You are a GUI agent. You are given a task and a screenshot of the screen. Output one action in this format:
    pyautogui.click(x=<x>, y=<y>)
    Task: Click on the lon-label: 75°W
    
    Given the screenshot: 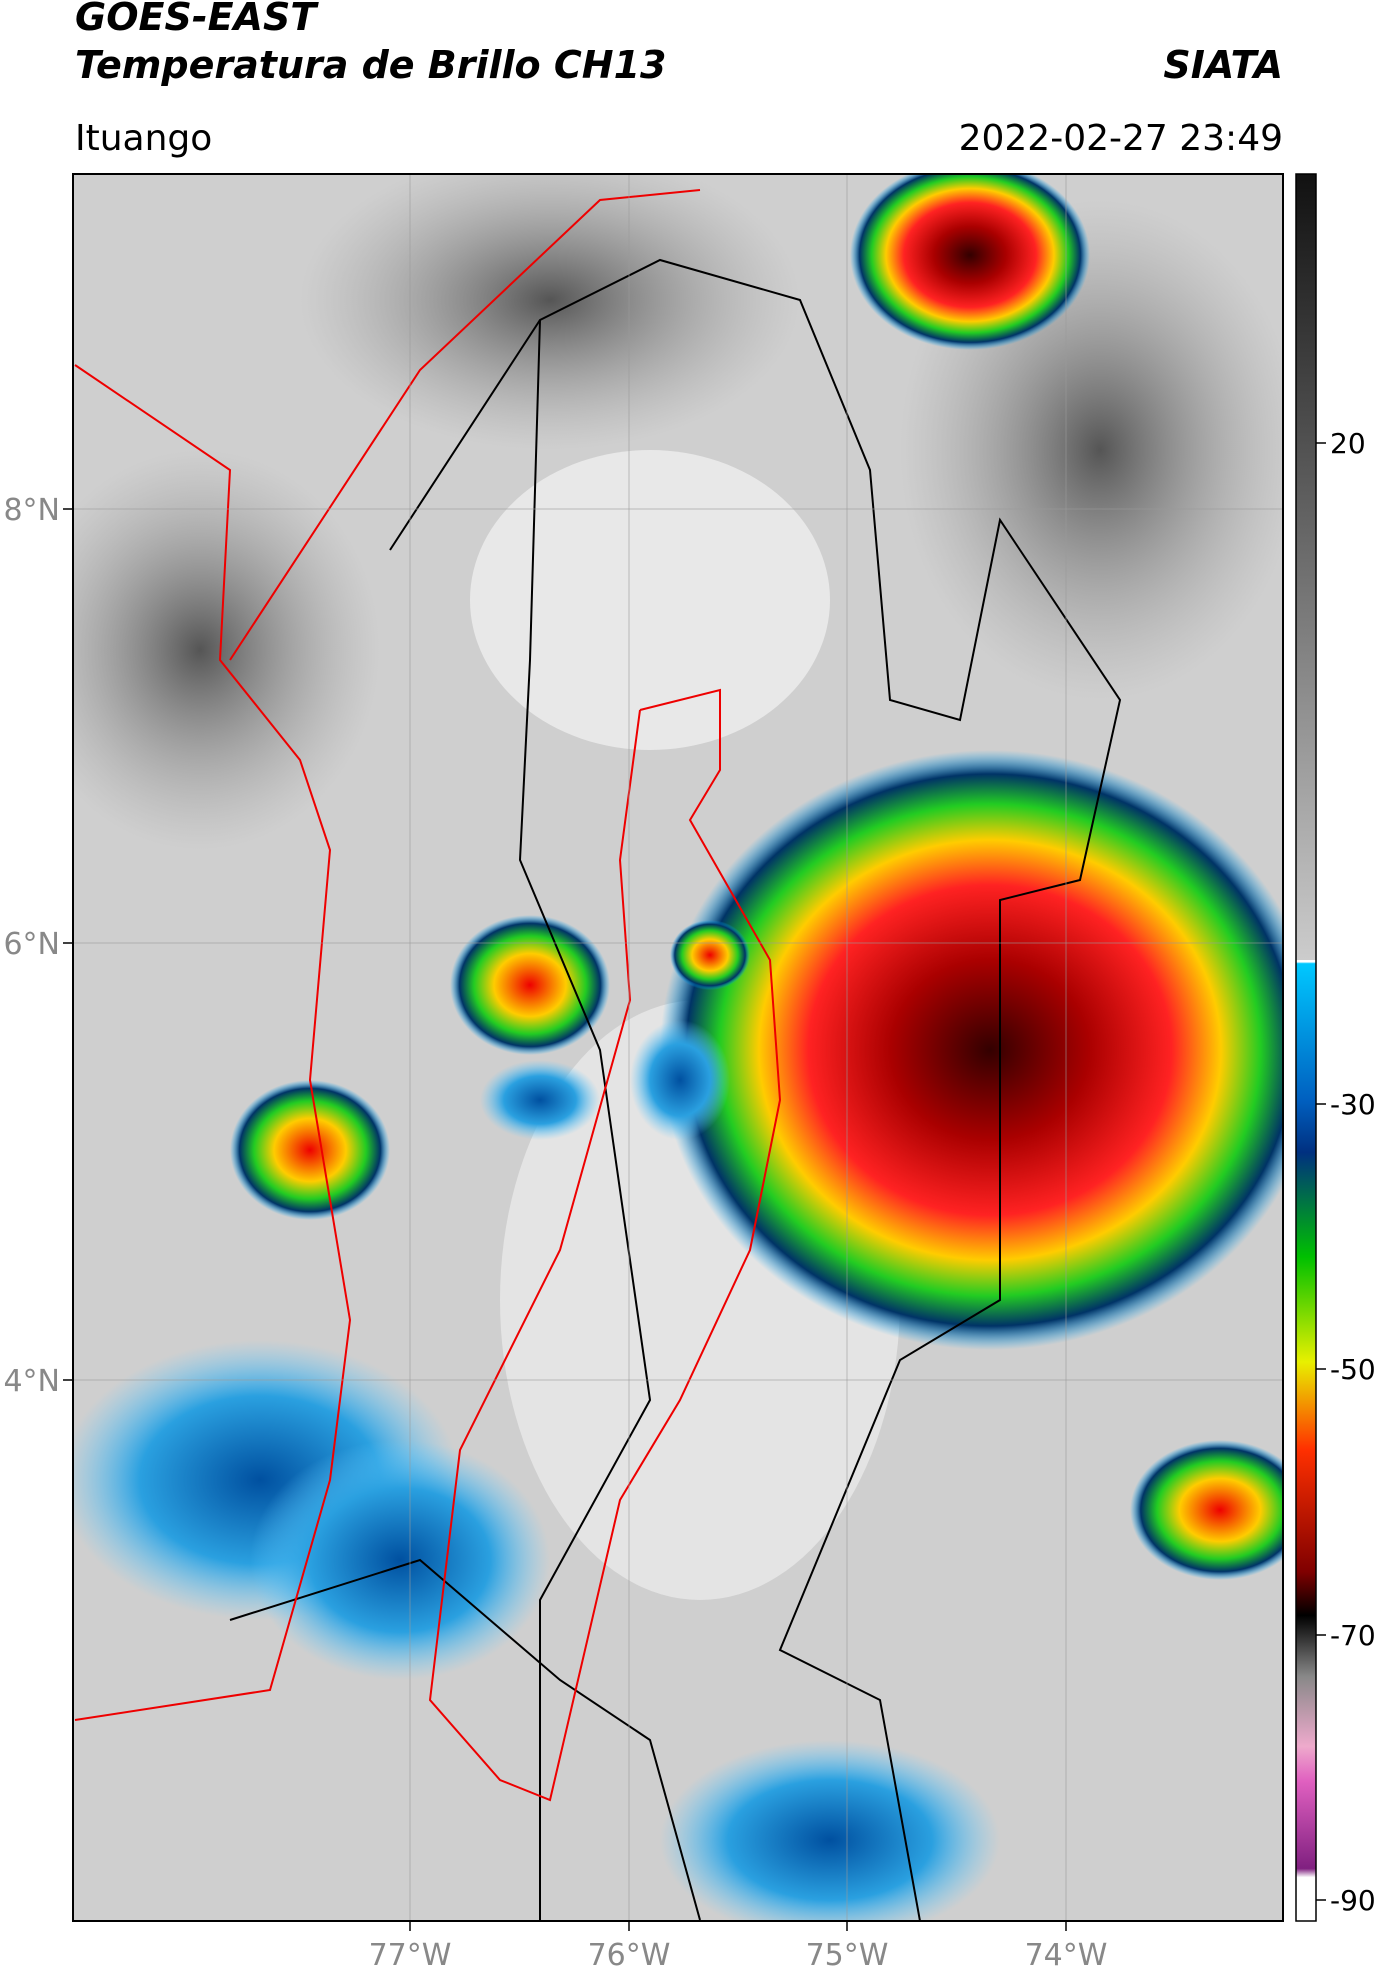 What is the action you would take?
    pyautogui.click(x=847, y=1955)
    